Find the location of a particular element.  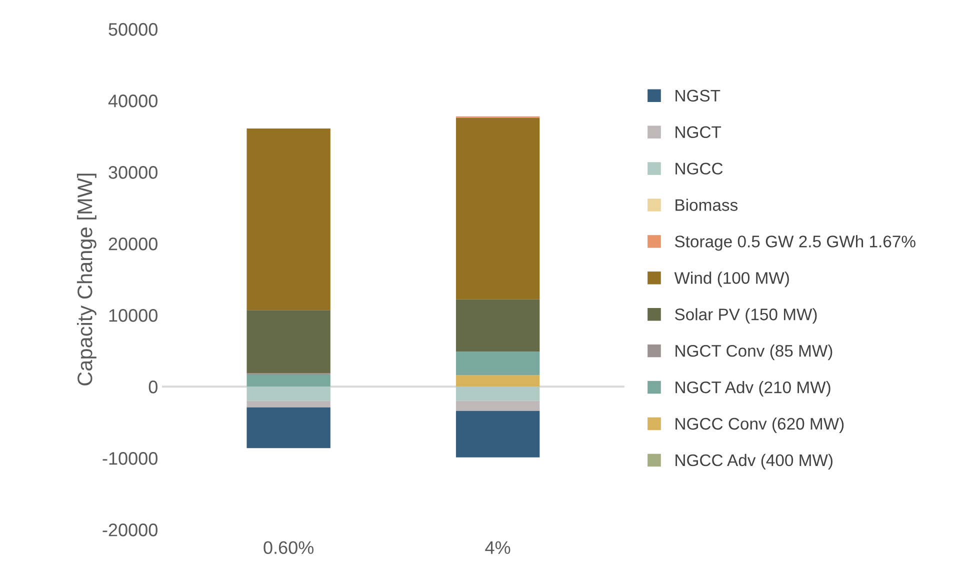

y-tick-label: 10000 is located at coordinates (133, 315).